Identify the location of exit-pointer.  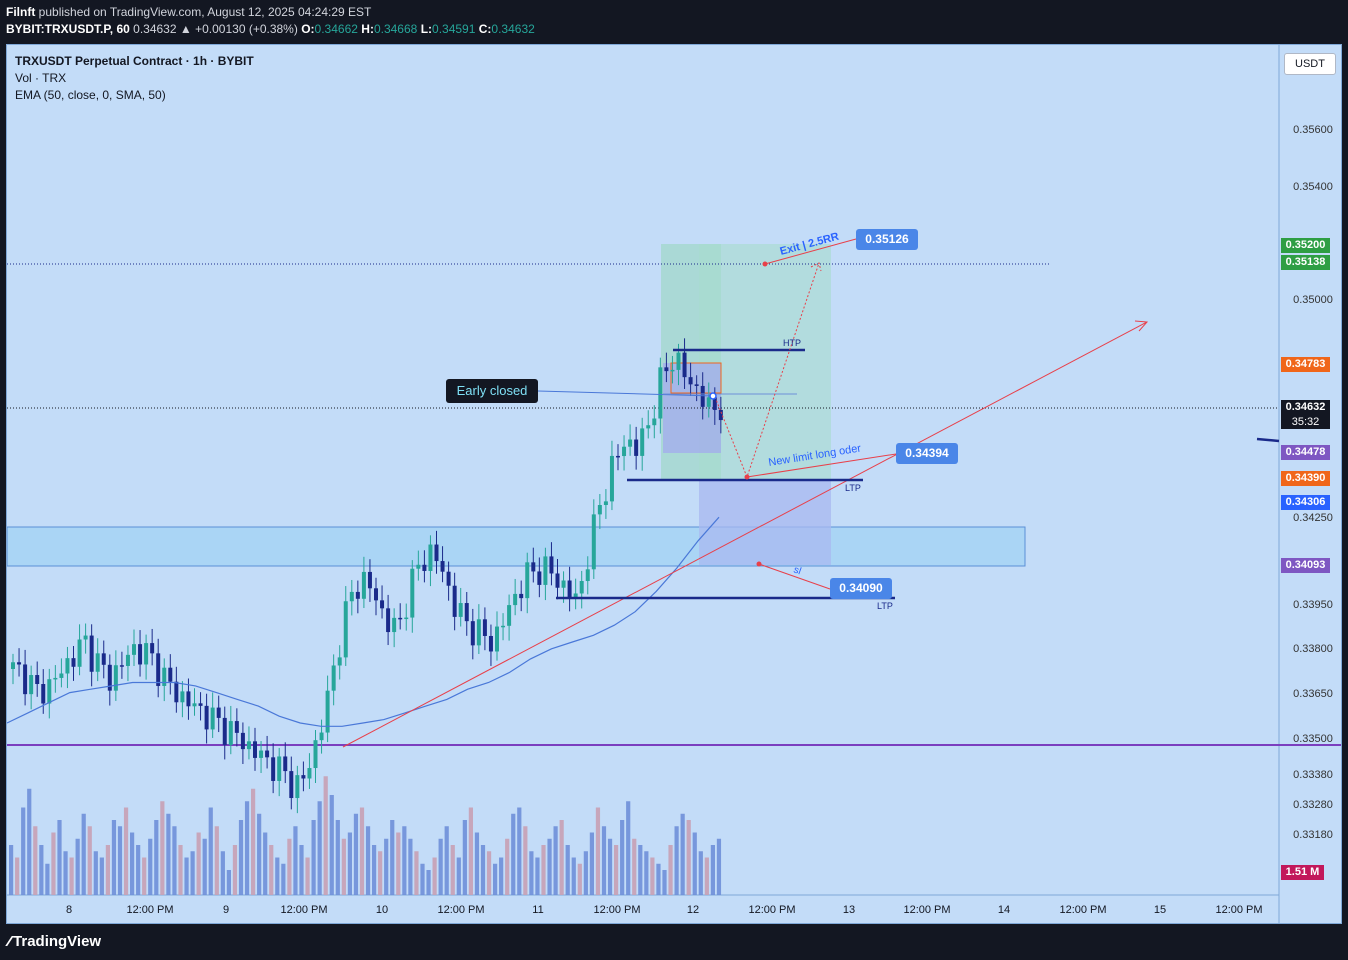
(810, 251).